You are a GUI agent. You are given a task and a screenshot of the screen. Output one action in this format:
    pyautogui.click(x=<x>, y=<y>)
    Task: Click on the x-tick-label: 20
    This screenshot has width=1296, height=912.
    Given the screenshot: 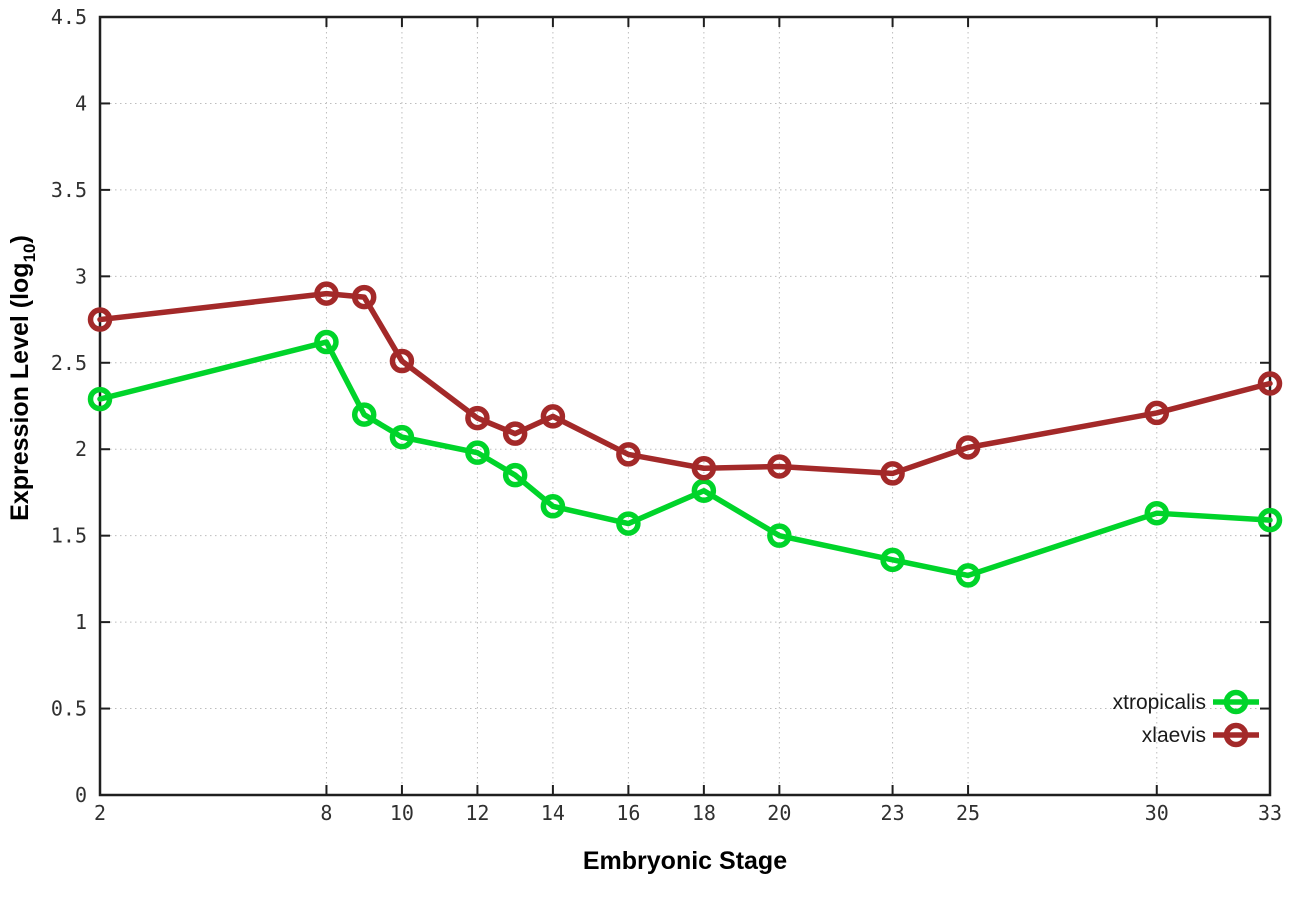 What is the action you would take?
    pyautogui.click(x=779, y=813)
    